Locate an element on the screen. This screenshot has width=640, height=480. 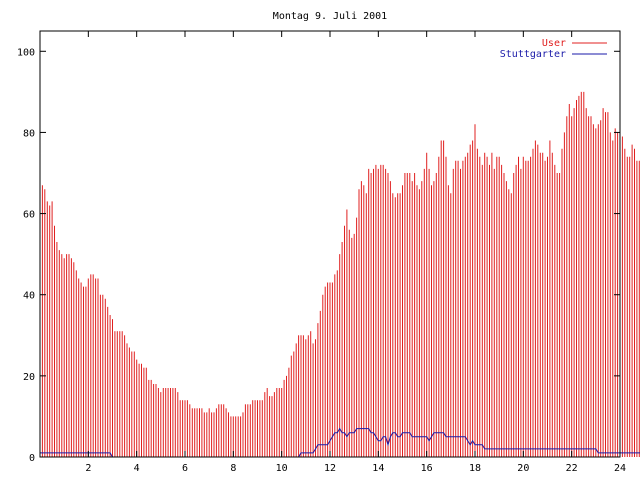
x-tick-label: 4 is located at coordinates (137, 468).